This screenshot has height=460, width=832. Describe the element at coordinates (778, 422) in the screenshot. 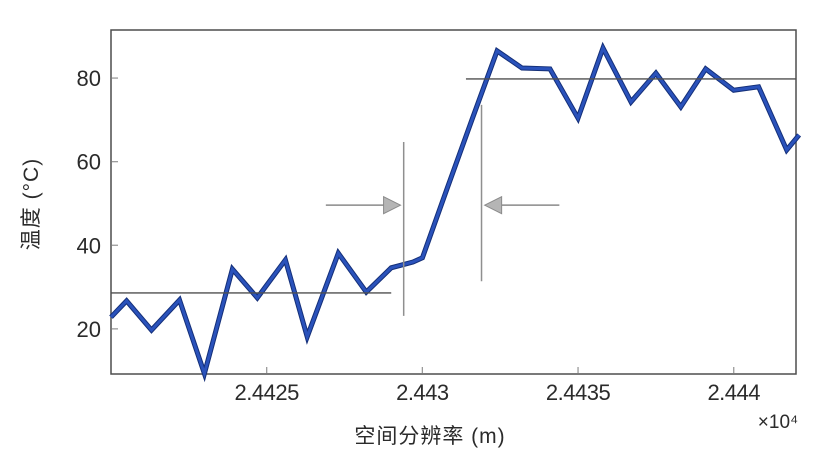

I see `x-axis-multiplier: ×10⁴` at that location.